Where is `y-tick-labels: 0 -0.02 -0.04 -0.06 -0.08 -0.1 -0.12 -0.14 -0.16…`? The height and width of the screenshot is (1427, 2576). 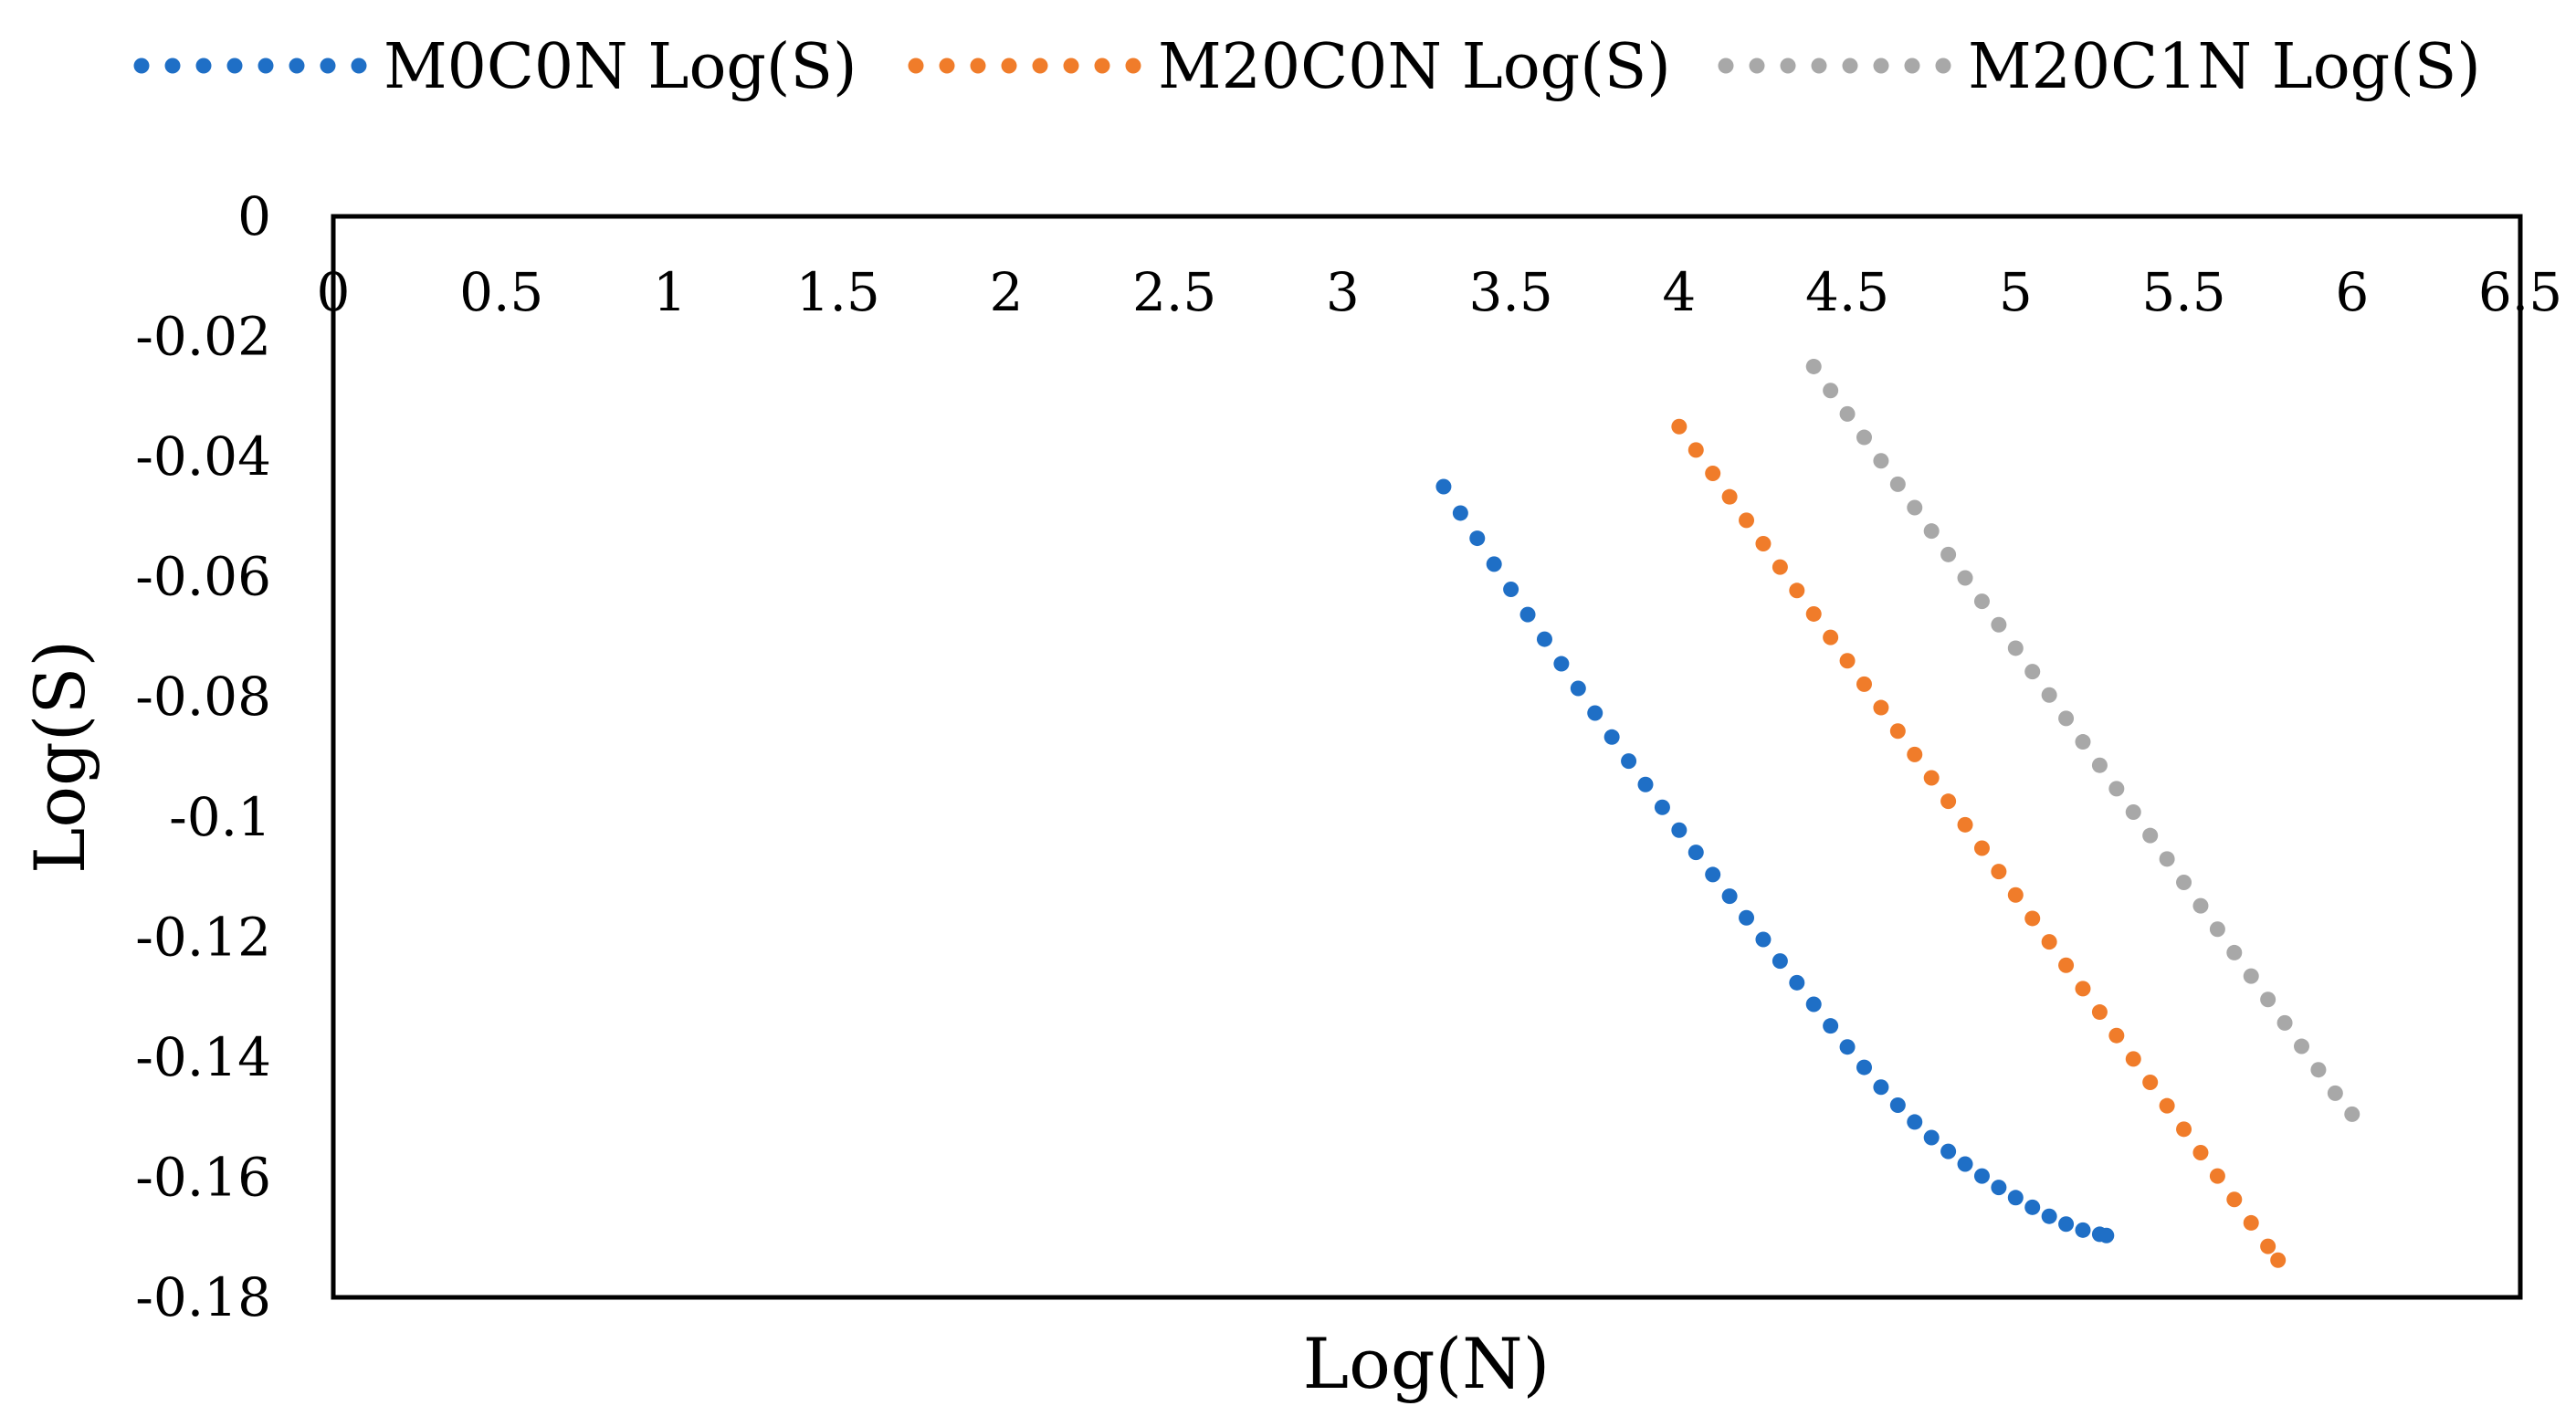 y-tick-labels: 0 -0.02 -0.04 -0.06 -0.08 -0.1 -0.12 -0.14 -0.16… is located at coordinates (203, 757).